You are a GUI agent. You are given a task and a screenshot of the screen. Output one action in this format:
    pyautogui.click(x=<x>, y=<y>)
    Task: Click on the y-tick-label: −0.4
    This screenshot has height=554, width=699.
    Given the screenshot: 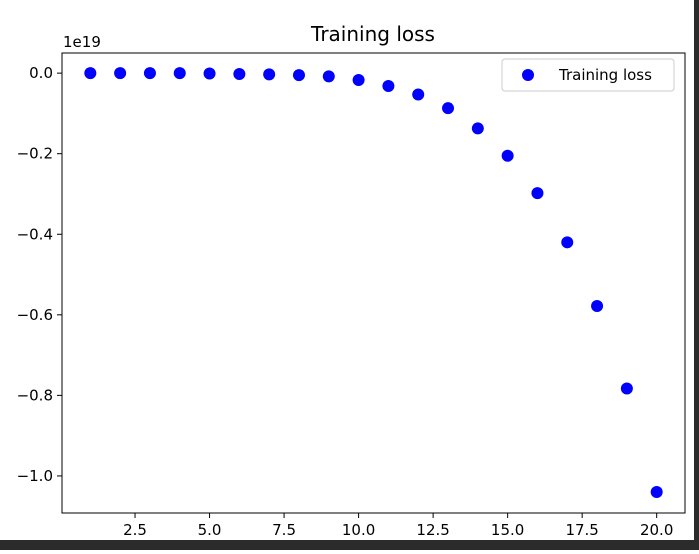 What is the action you would take?
    pyautogui.click(x=35, y=234)
    